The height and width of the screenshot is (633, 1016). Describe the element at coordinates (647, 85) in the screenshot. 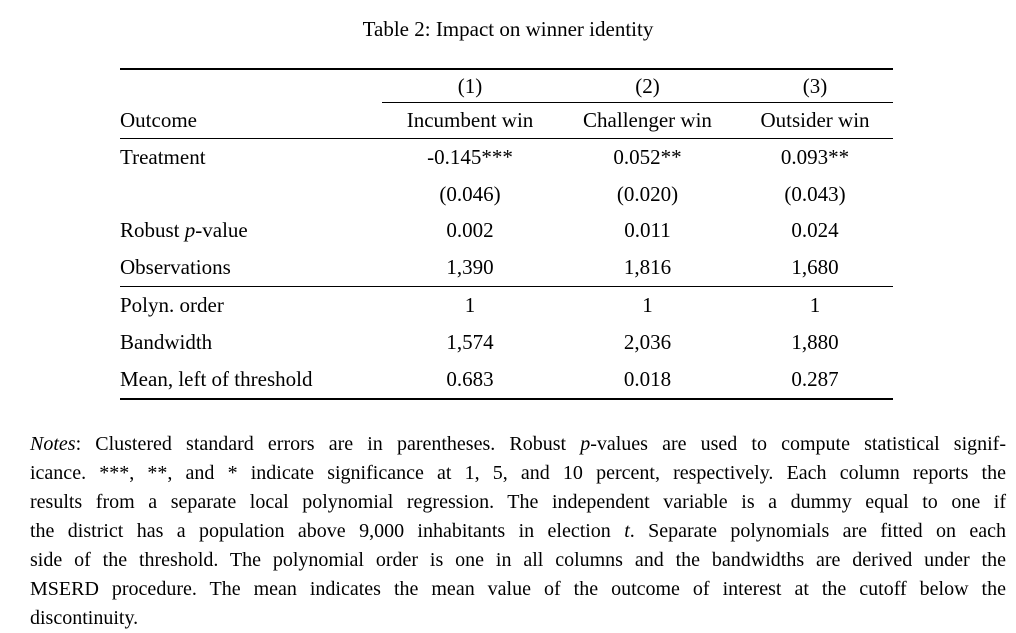

I see `column-number-2: (2)` at that location.